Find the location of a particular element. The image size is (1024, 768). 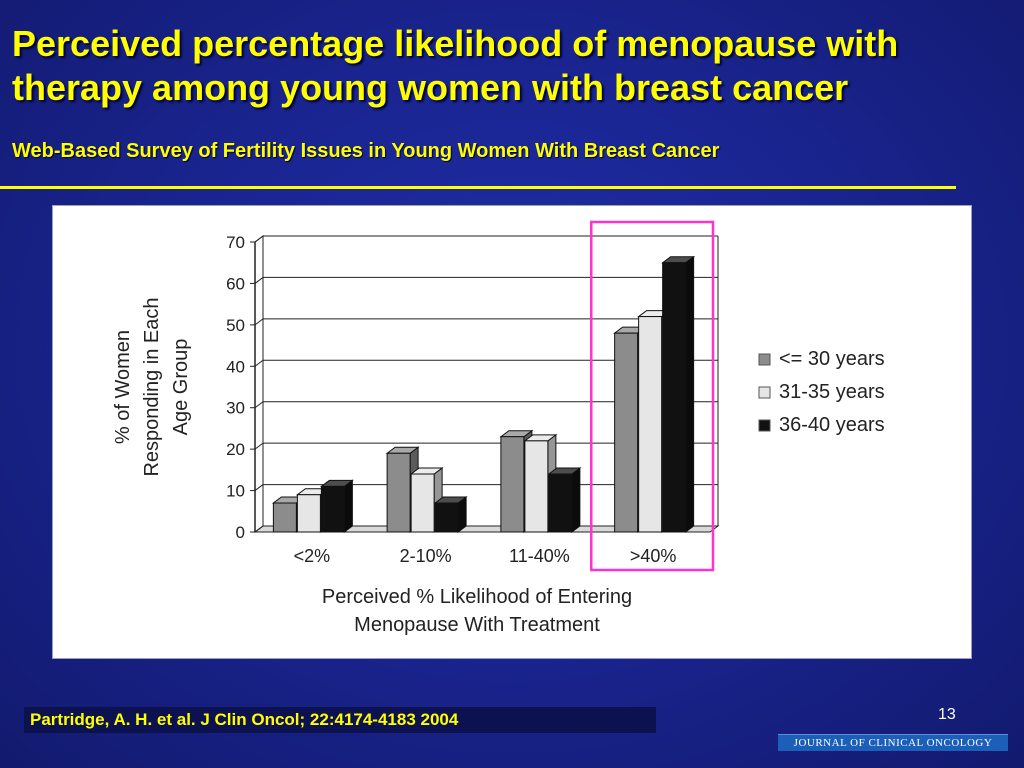

x-axis-title: Menopause With Treatment is located at coordinates (477, 625).